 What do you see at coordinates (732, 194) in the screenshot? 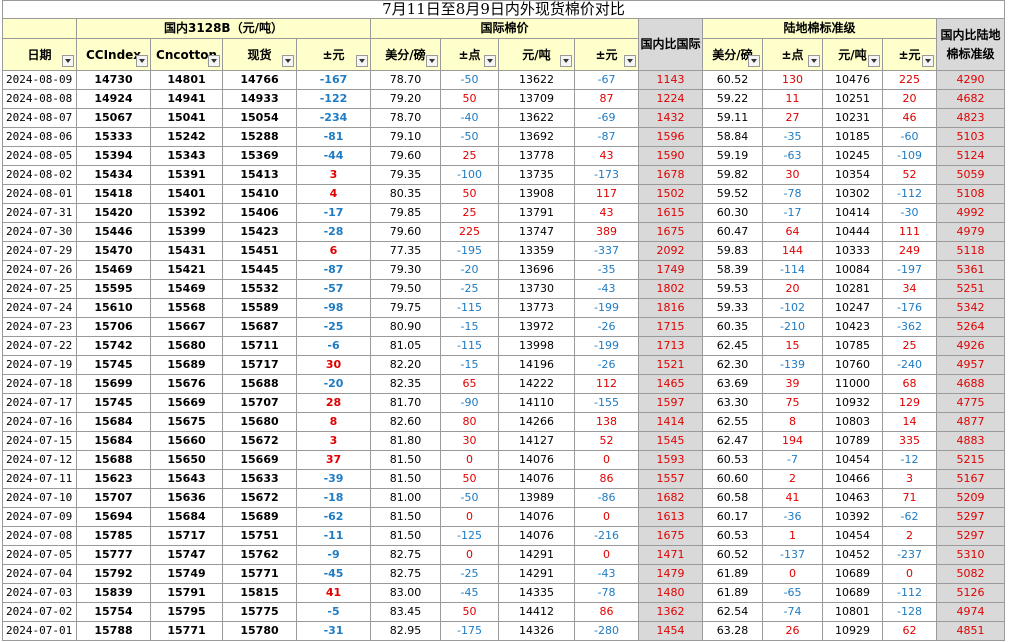
I see `cell-indian-cents-lb: 59.52` at bounding box center [732, 194].